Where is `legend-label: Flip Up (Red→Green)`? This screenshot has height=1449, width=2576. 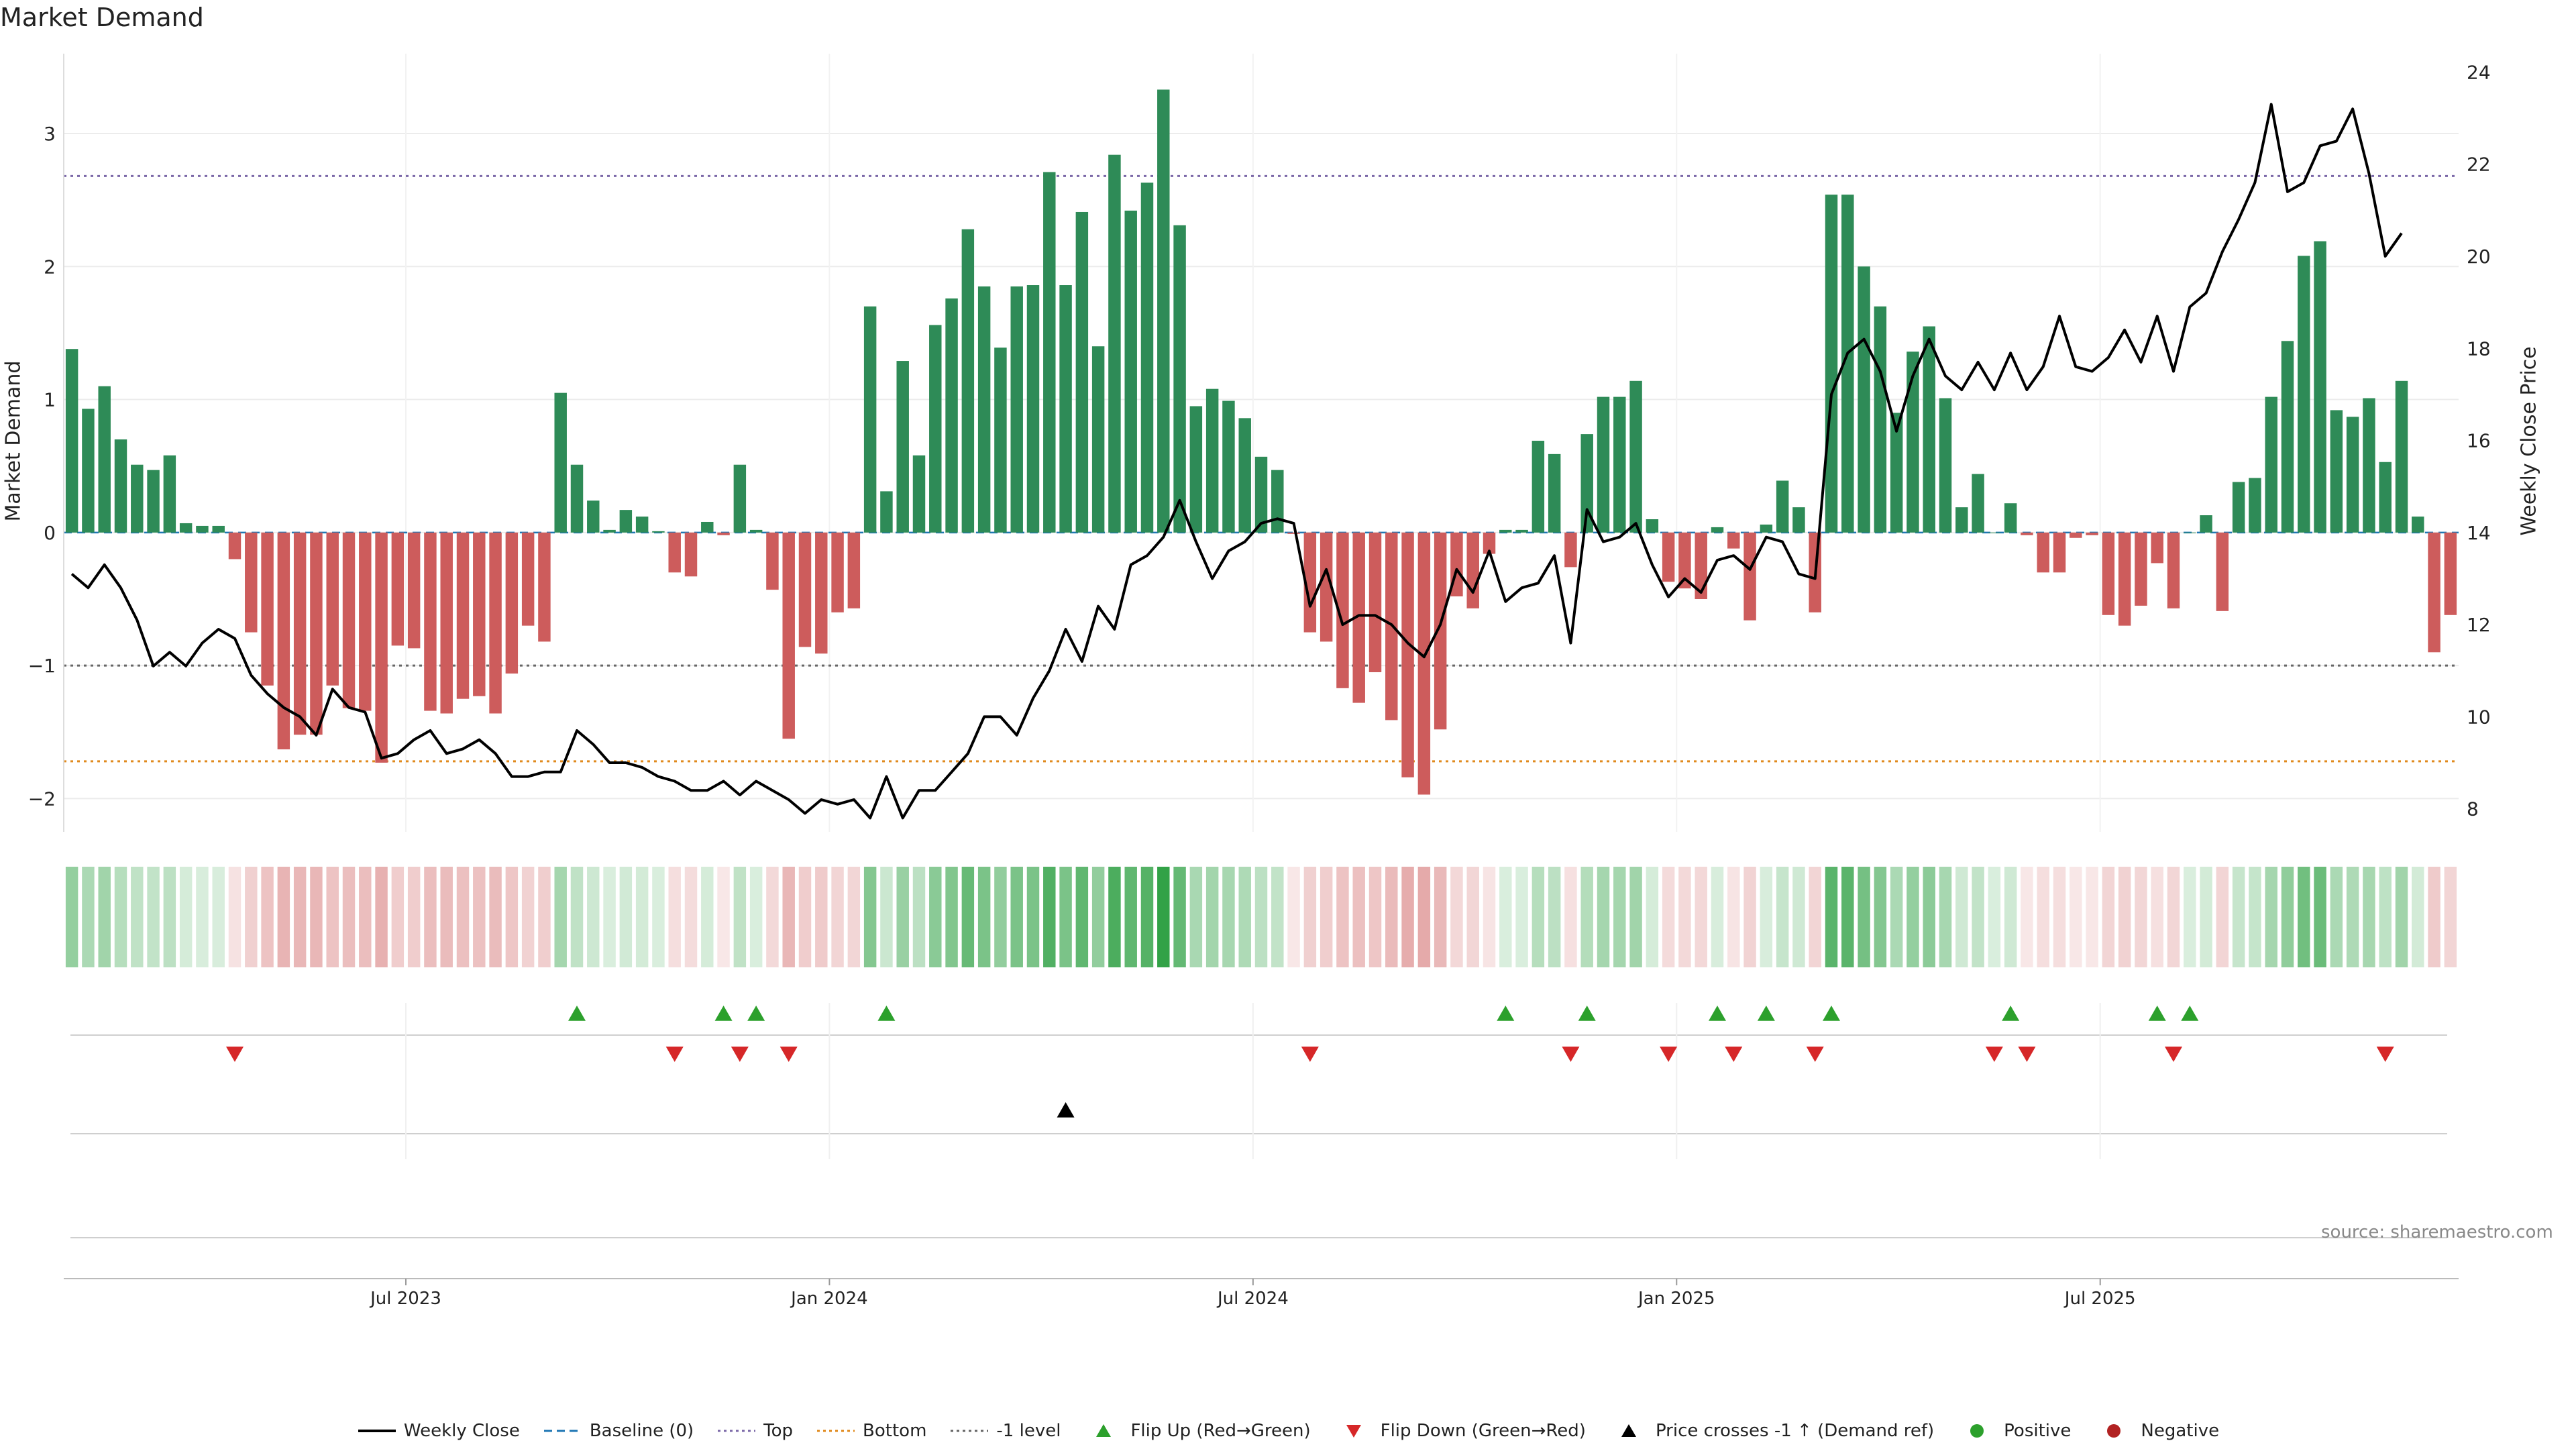
legend-label: Flip Up (Red→Green) is located at coordinates (1220, 1431).